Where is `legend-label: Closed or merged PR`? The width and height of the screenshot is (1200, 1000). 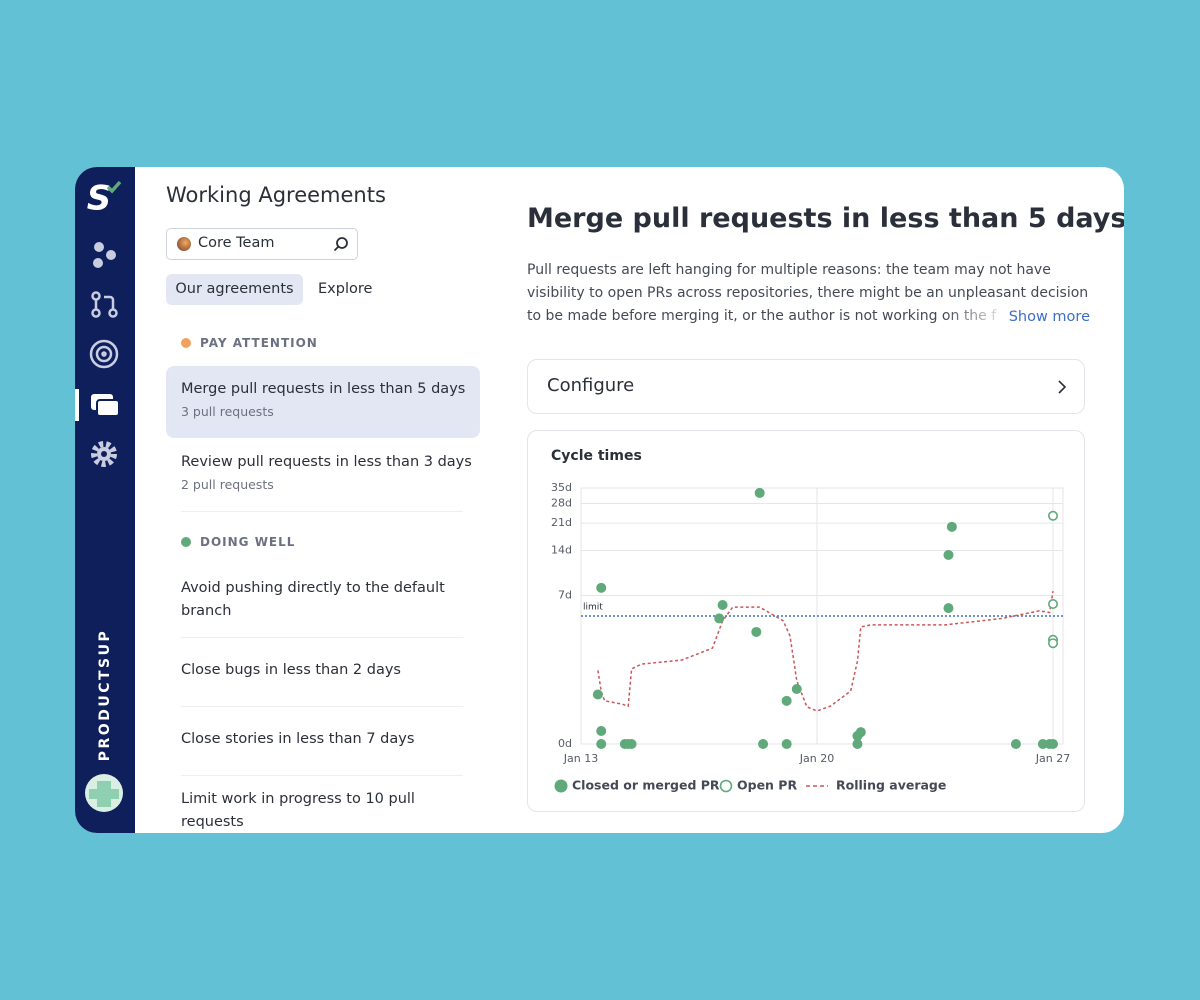 legend-label: Closed or merged PR is located at coordinates (646, 785).